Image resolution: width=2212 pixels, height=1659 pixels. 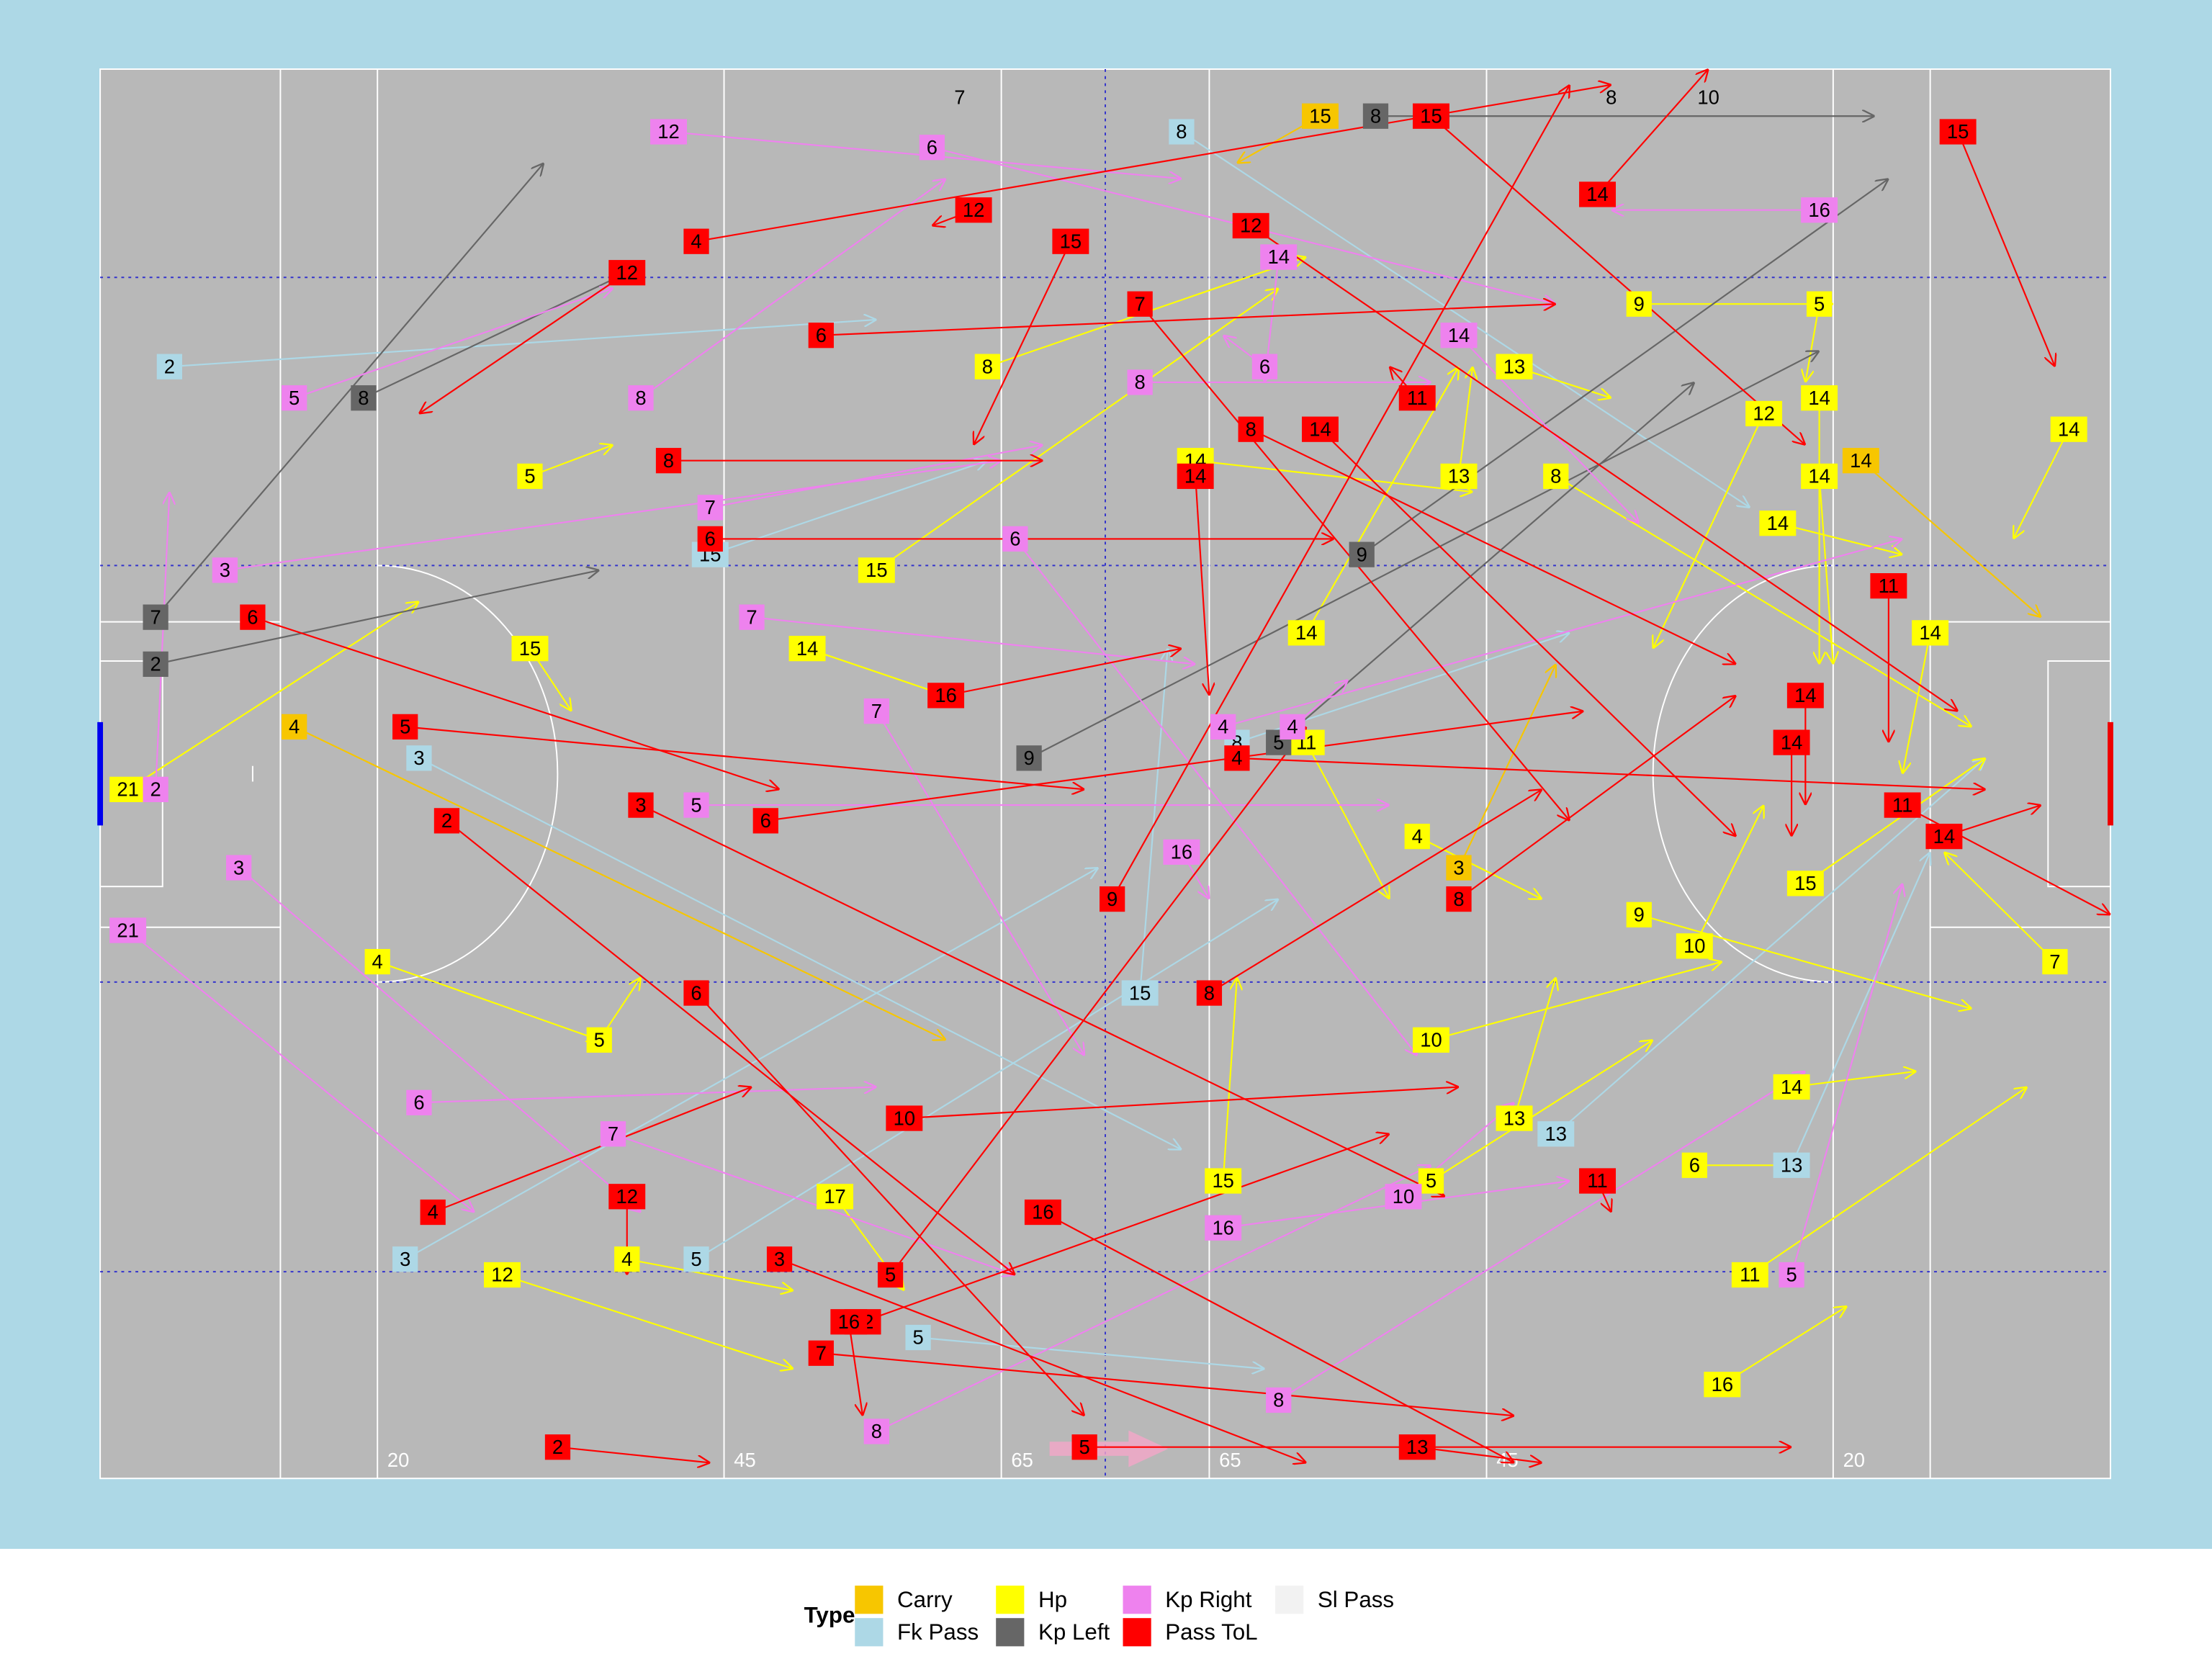 I want to click on legend-label: Carry, so click(x=925, y=1600).